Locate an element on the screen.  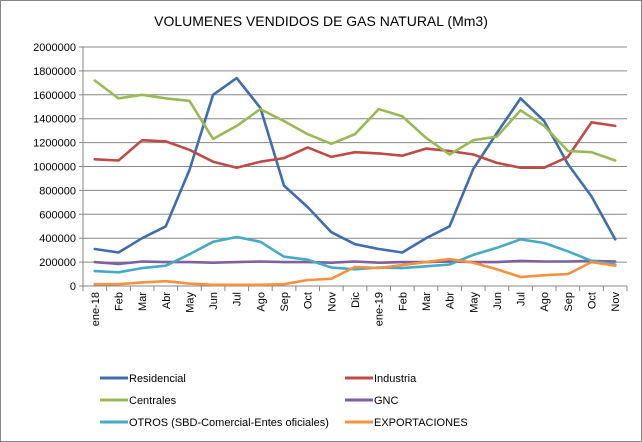
series-exportaciones is located at coordinates (355, 272).